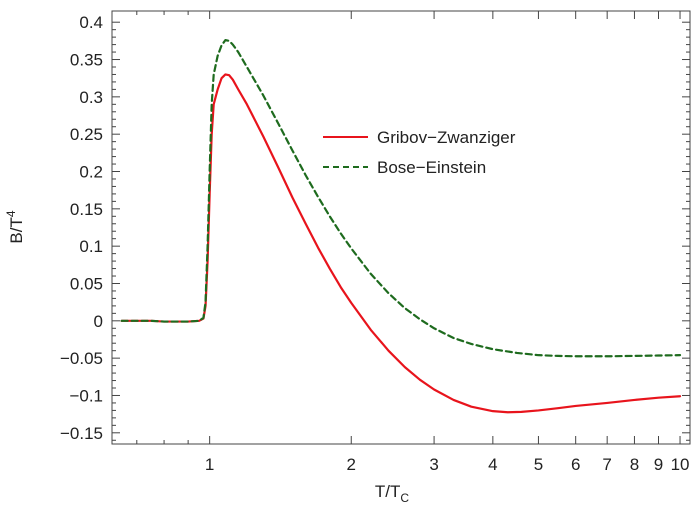 The width and height of the screenshot is (697, 513). Describe the element at coordinates (91, 246) in the screenshot. I see `y-tick-label: 0.1` at that location.